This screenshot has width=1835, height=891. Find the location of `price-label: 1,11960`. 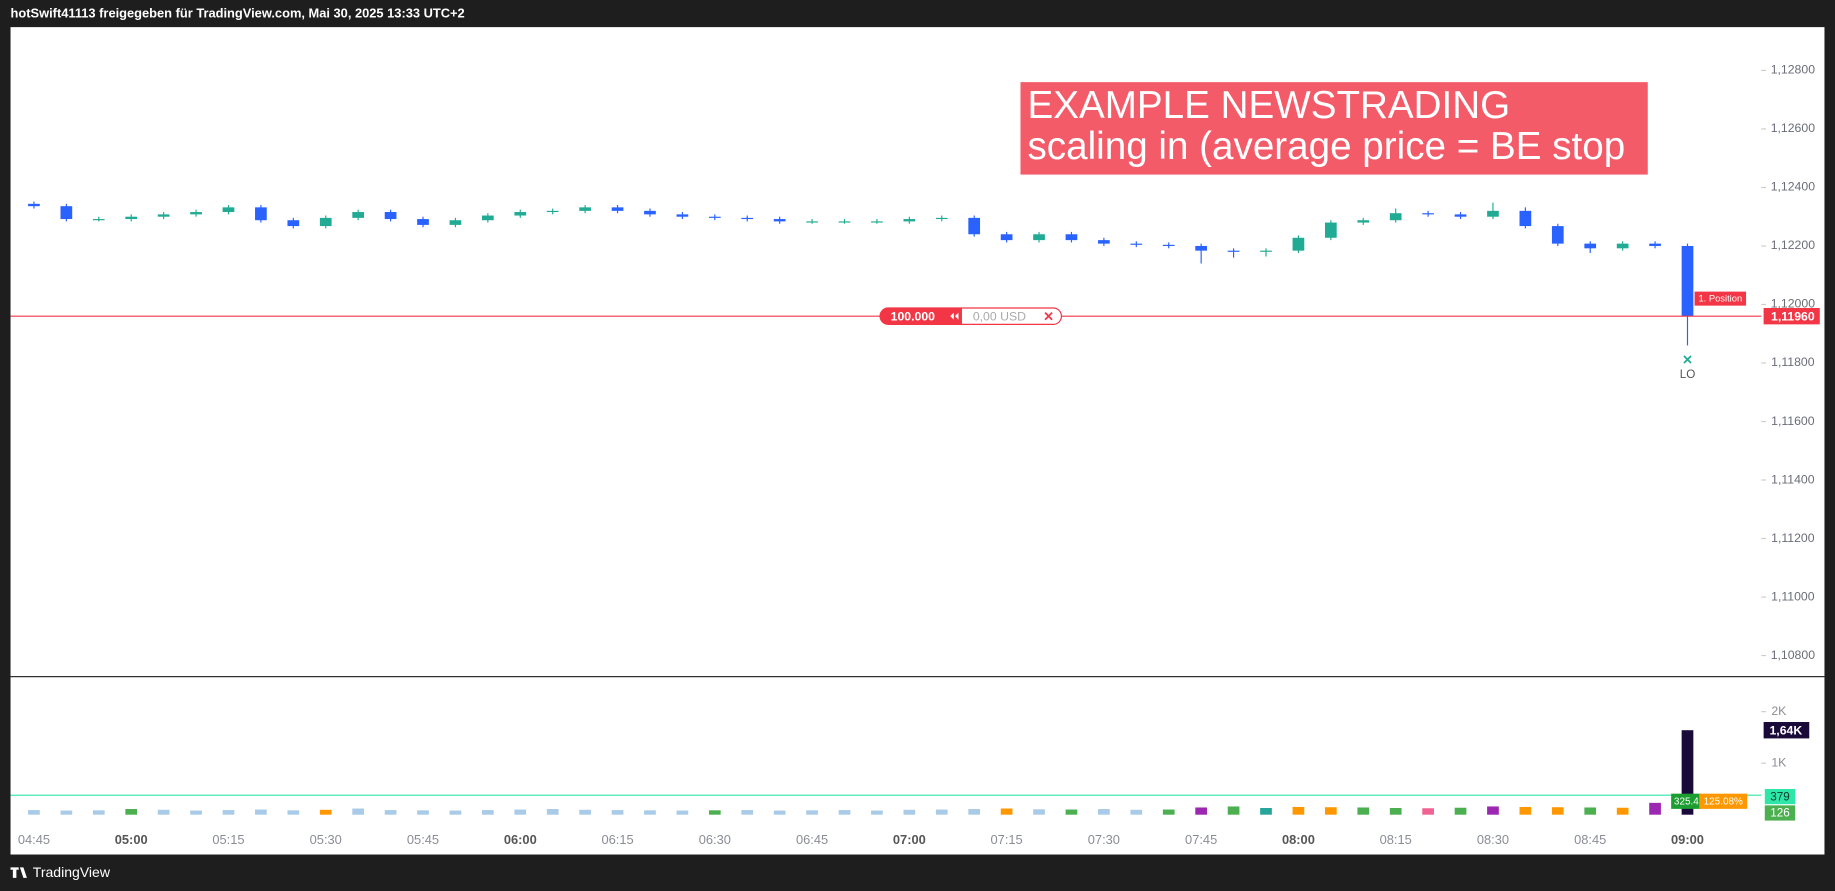

price-label: 1,11960 is located at coordinates (1793, 317).